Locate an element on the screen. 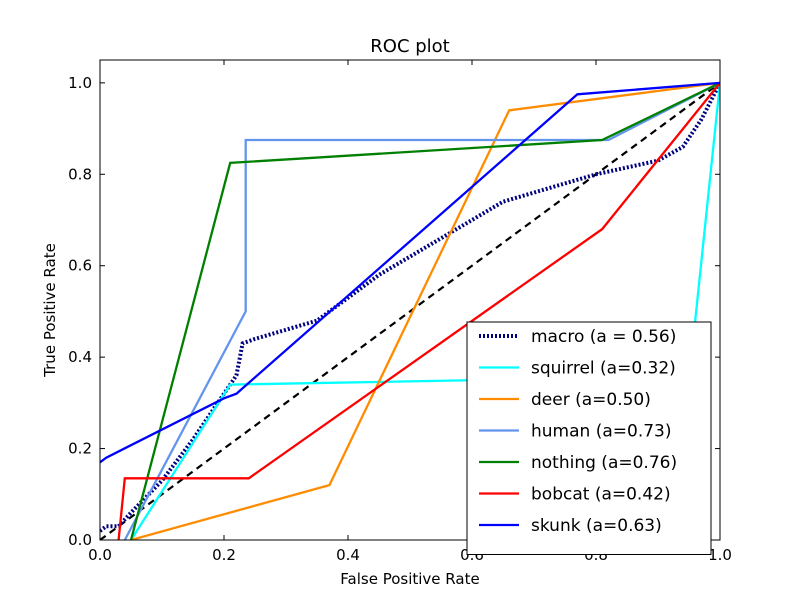 This screenshot has width=800, height=604. y-tick-label: 0.4 is located at coordinates (80, 357).